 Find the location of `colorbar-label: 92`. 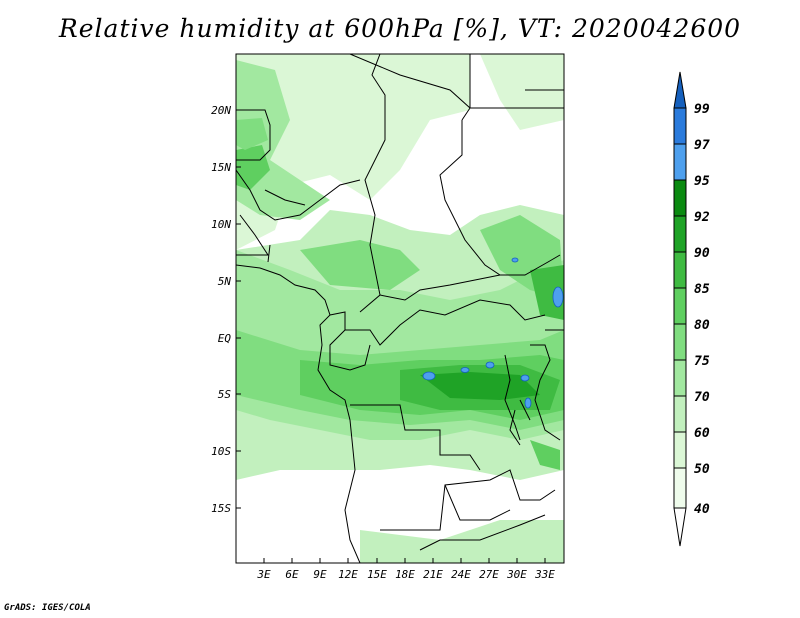

colorbar-label: 92 is located at coordinates (702, 217).